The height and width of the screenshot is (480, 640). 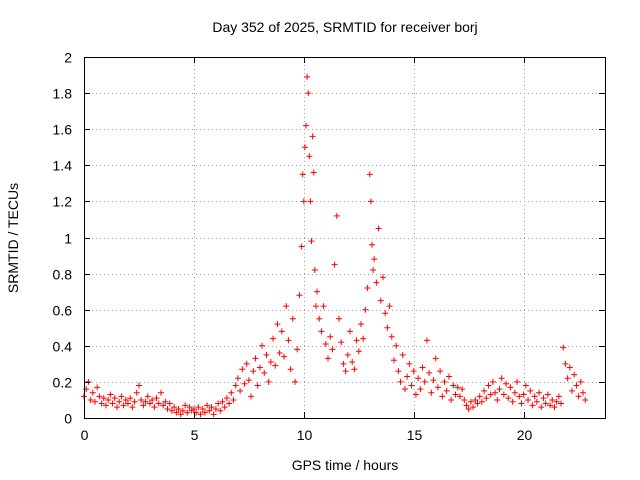 I want to click on y-tick-label: 0.2, so click(x=63, y=383).